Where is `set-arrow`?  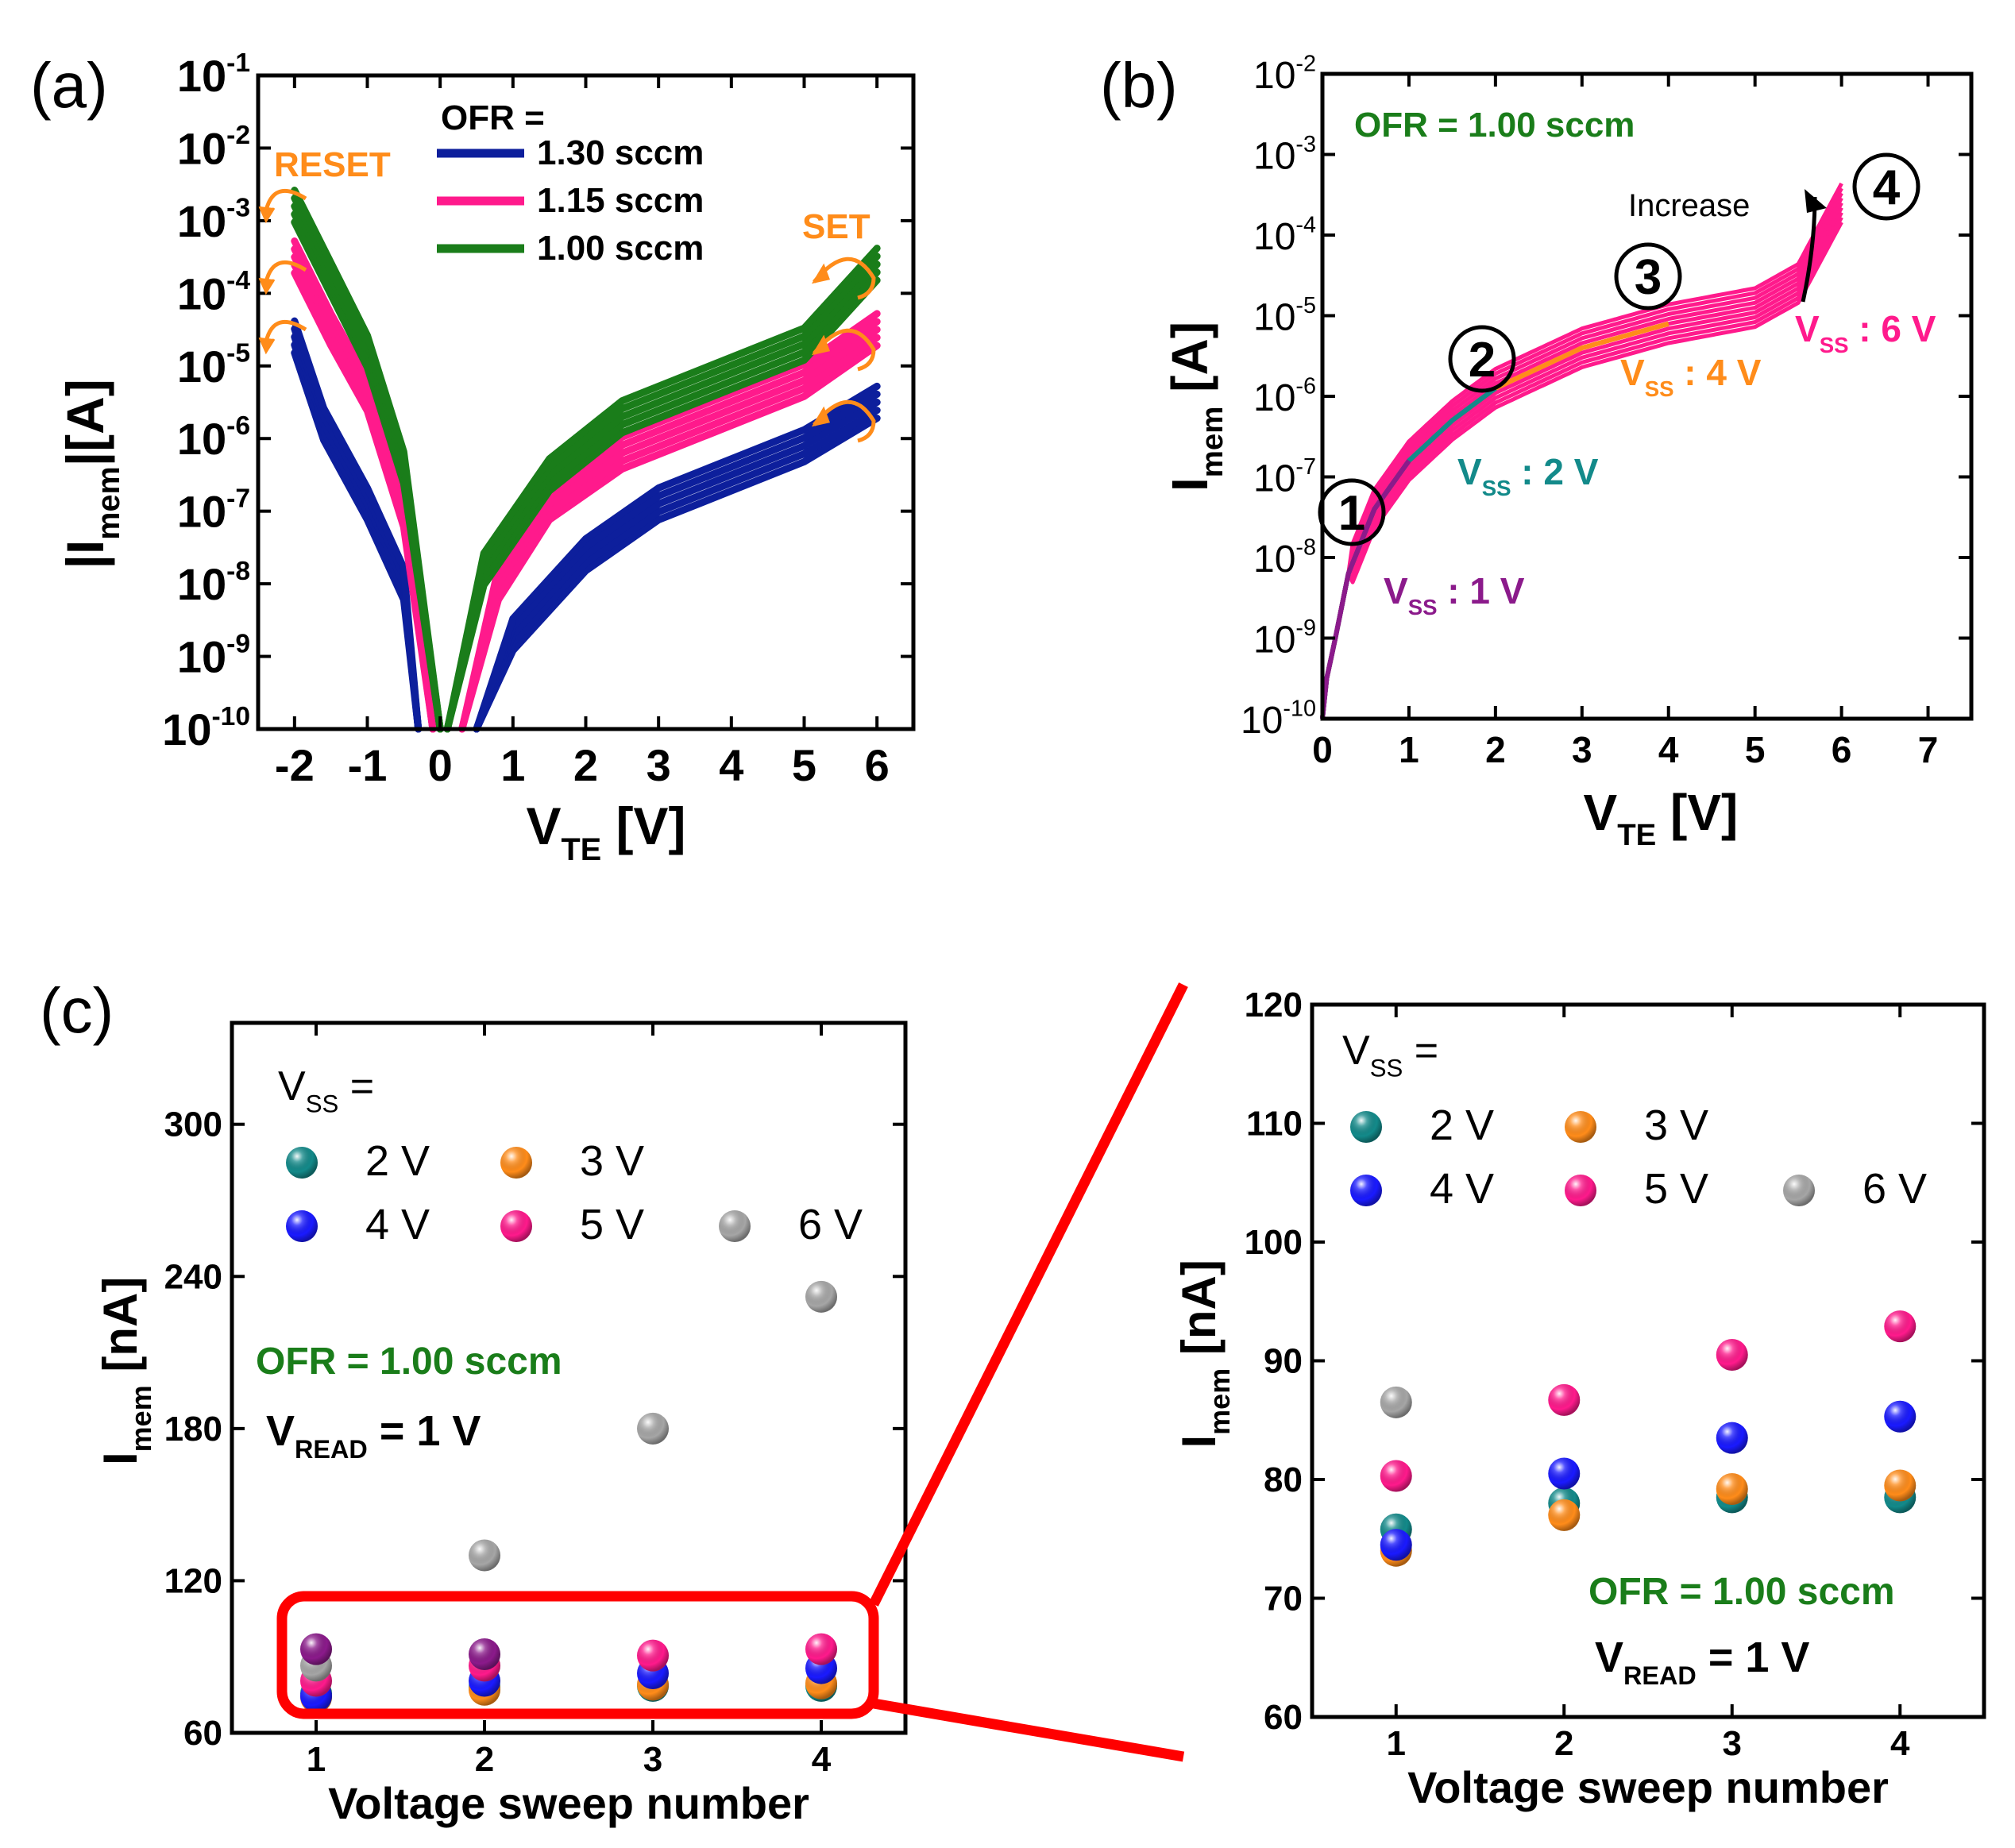 set-arrow is located at coordinates (844, 421).